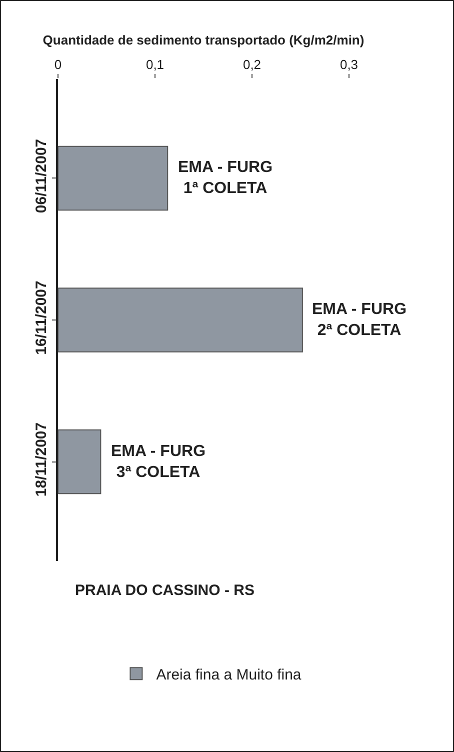 The width and height of the screenshot is (454, 752). What do you see at coordinates (229, 675) in the screenshot?
I see `legend-label: Areia fina a Muito fina` at bounding box center [229, 675].